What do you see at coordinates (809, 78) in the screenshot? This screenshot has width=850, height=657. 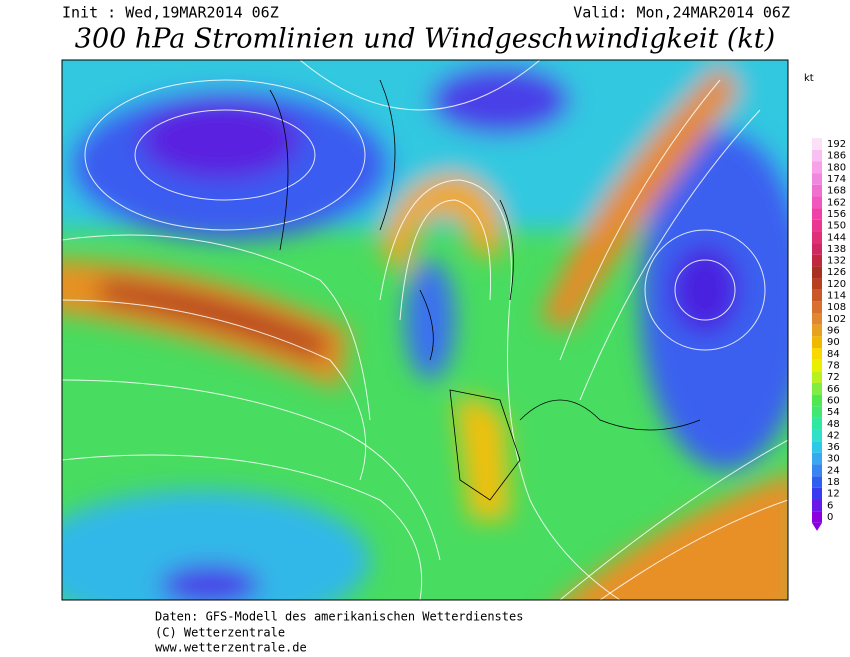 I see `legend-unit: kt` at bounding box center [809, 78].